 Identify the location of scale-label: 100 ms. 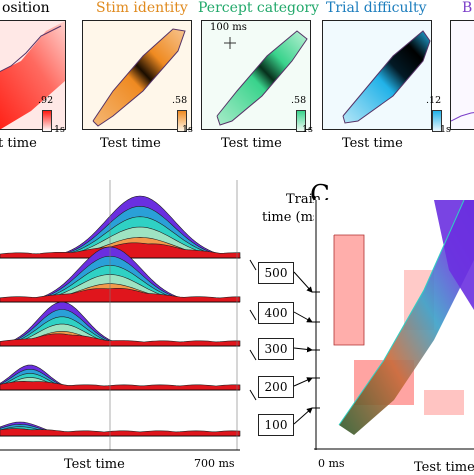
(228, 27).